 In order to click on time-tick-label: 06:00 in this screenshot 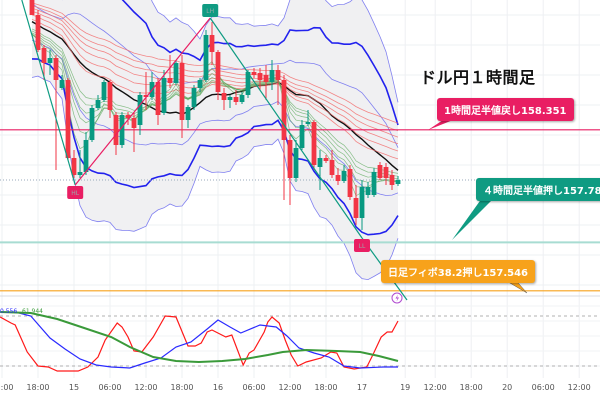, I will do `click(109, 387)`.